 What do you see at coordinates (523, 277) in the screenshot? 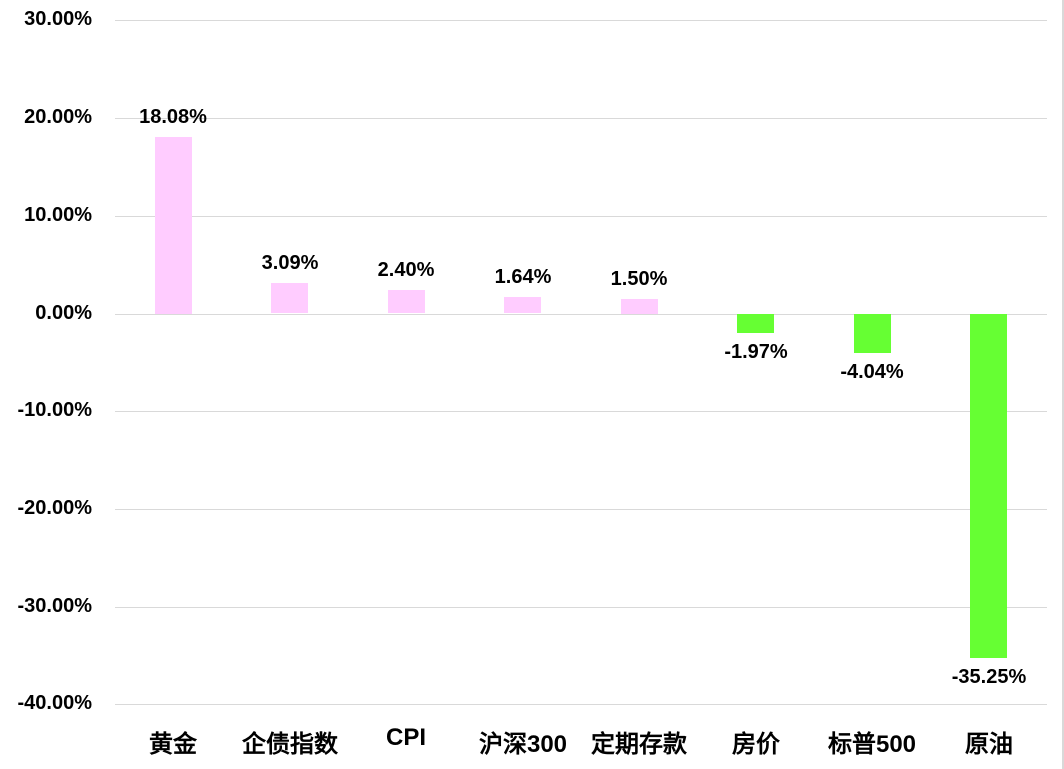
I see `data-label: 1.64%` at bounding box center [523, 277].